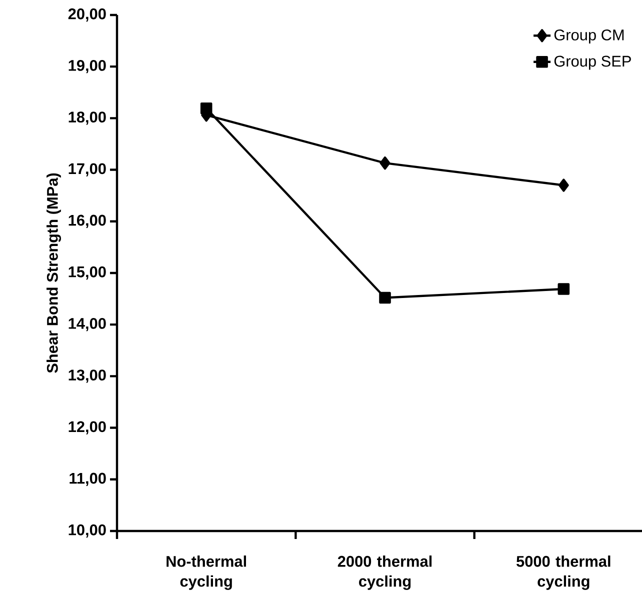 This screenshot has height=607, width=642. What do you see at coordinates (87, 531) in the screenshot?
I see `y-tick-label: 10,00` at bounding box center [87, 531].